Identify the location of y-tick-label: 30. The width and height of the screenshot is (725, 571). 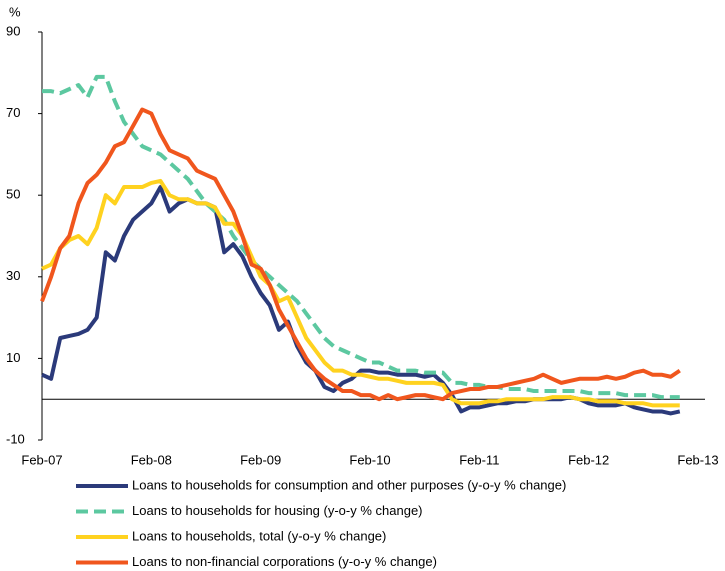
(13, 275).